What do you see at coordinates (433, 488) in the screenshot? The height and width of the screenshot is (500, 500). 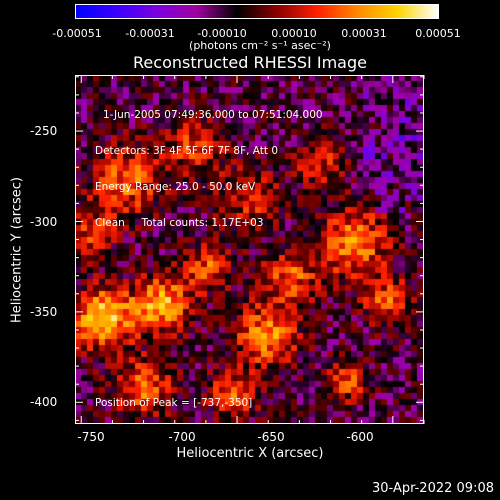 I see `plot-timestamp: 30-Apr-2022 09:08` at bounding box center [433, 488].